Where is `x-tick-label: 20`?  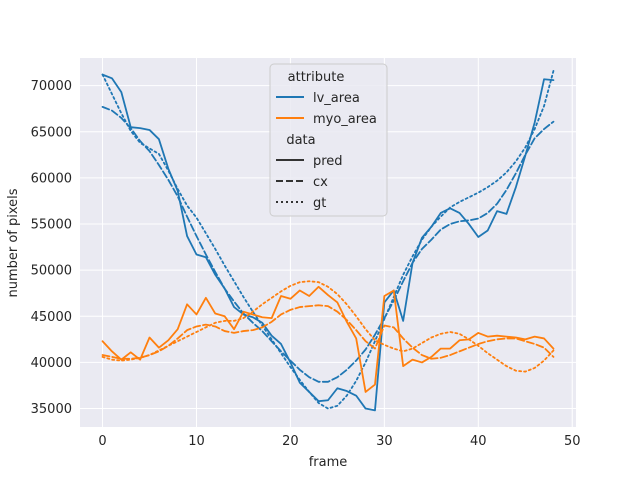
x-tick-label: 20 is located at coordinates (290, 441).